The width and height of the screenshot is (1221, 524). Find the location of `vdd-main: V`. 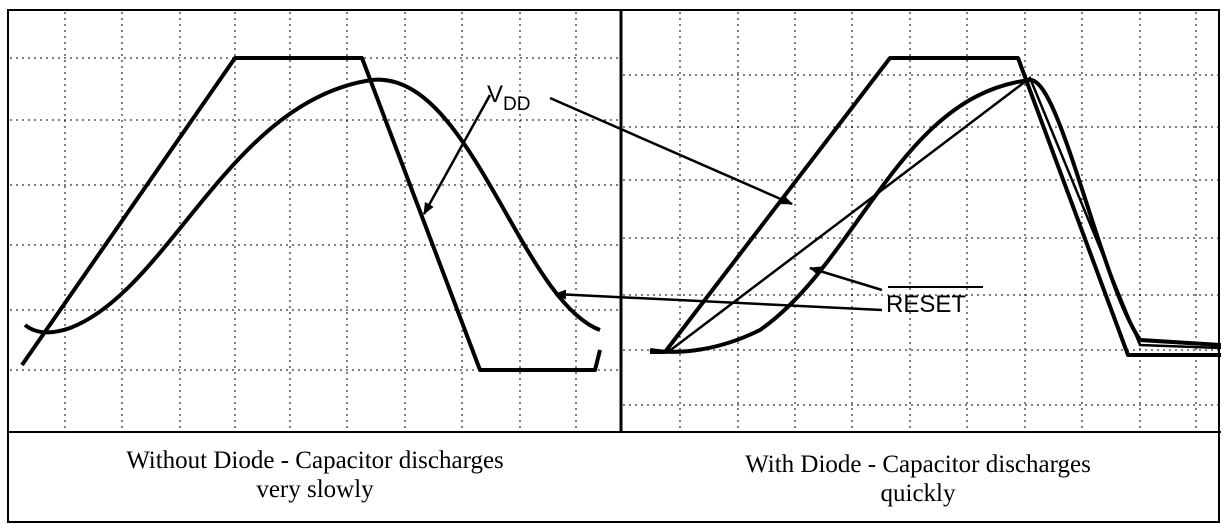

vdd-main: V is located at coordinates (495, 94).